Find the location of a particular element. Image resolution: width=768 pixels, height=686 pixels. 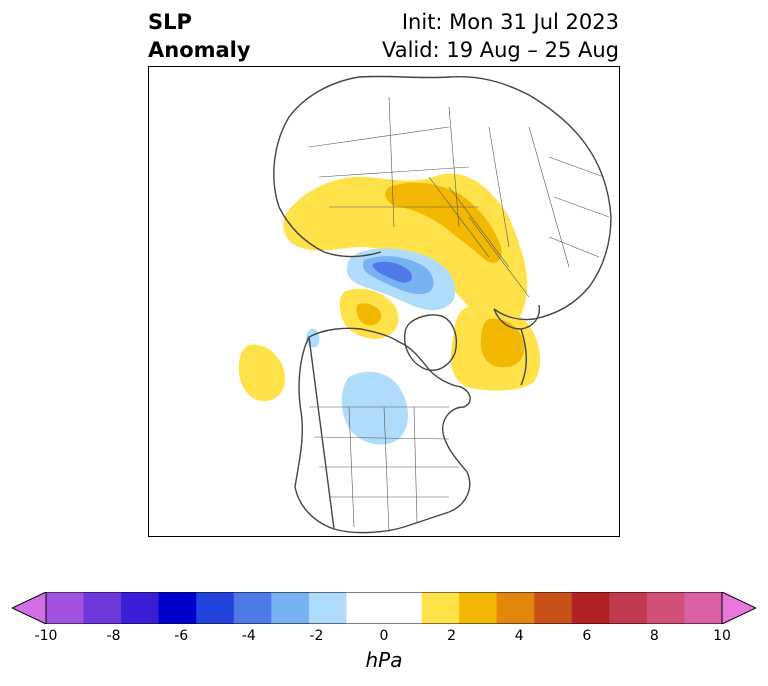

positive-anomaly-eurasia-core is located at coordinates (443, 222).